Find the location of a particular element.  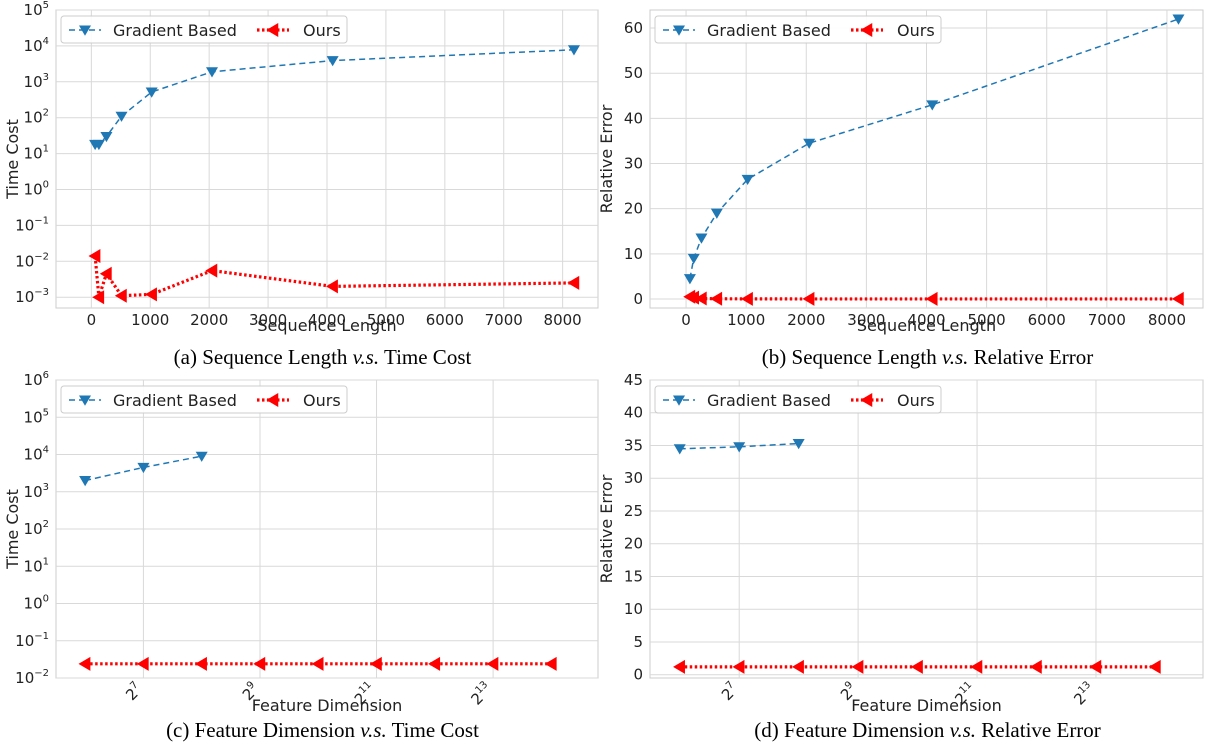

x-tick-label: 6000 is located at coordinates (445, 320).